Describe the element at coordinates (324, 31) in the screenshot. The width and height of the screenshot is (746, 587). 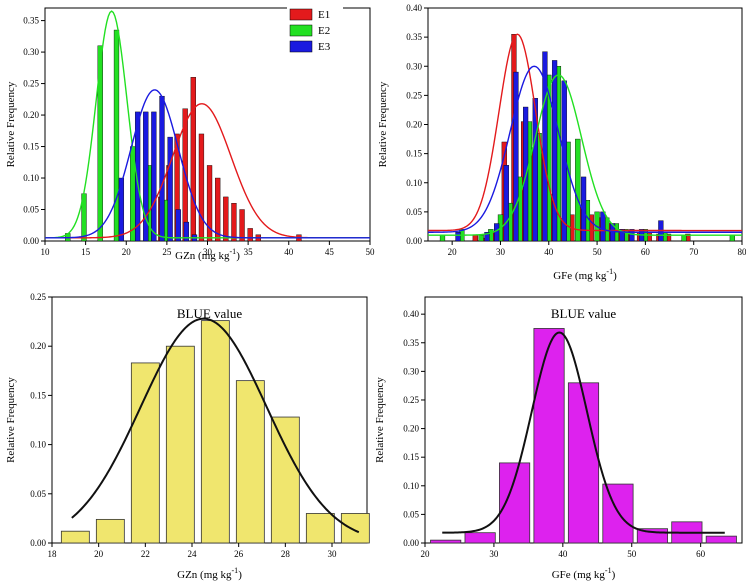
I see `legend-label-e2: E2` at that location.